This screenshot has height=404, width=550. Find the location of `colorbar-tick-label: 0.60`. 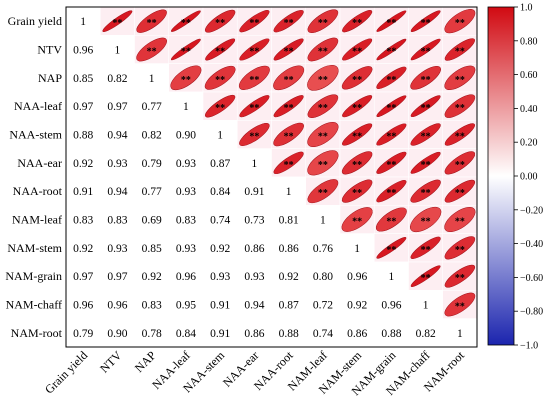

colorbar-tick-label: 0.60 is located at coordinates (529, 75).